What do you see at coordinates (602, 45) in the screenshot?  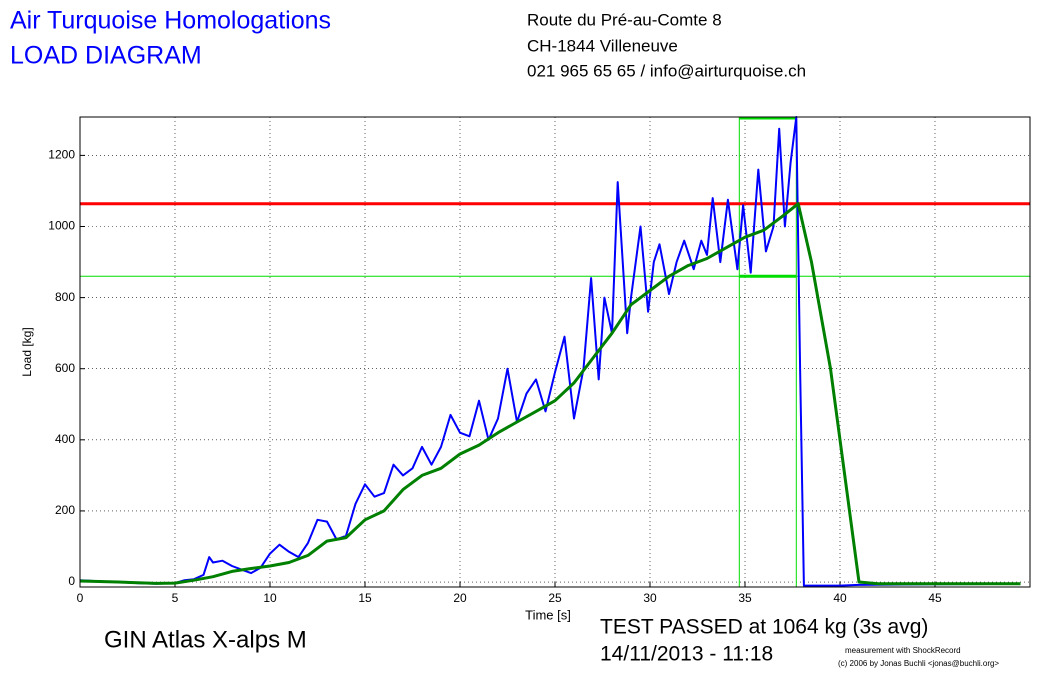 I see `address-line: CH-1844 Villeneuve` at bounding box center [602, 45].